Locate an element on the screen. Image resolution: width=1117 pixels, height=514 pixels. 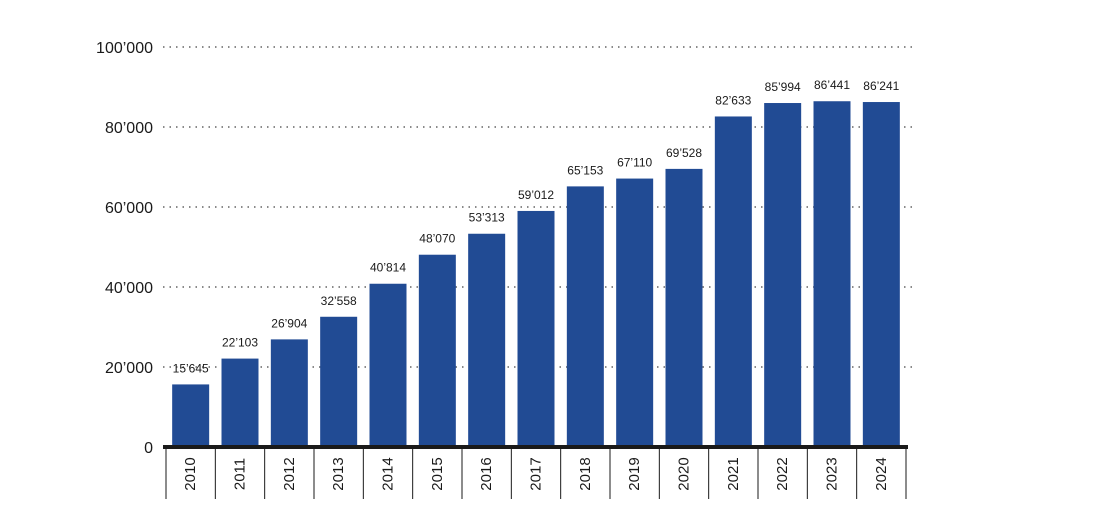
data-label-2019: 67’110 is located at coordinates (634, 163).